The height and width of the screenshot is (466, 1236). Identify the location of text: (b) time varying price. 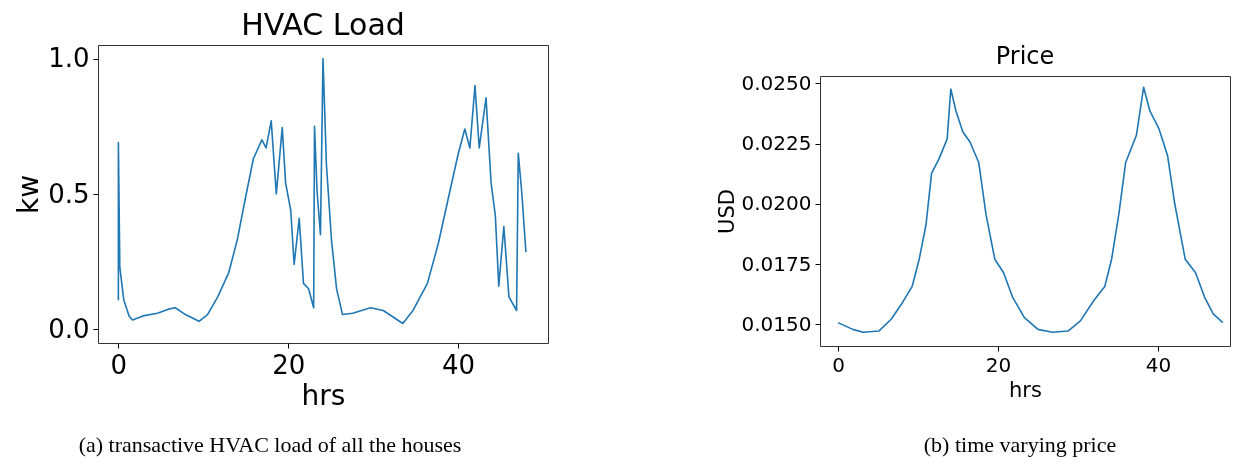
(1020, 445).